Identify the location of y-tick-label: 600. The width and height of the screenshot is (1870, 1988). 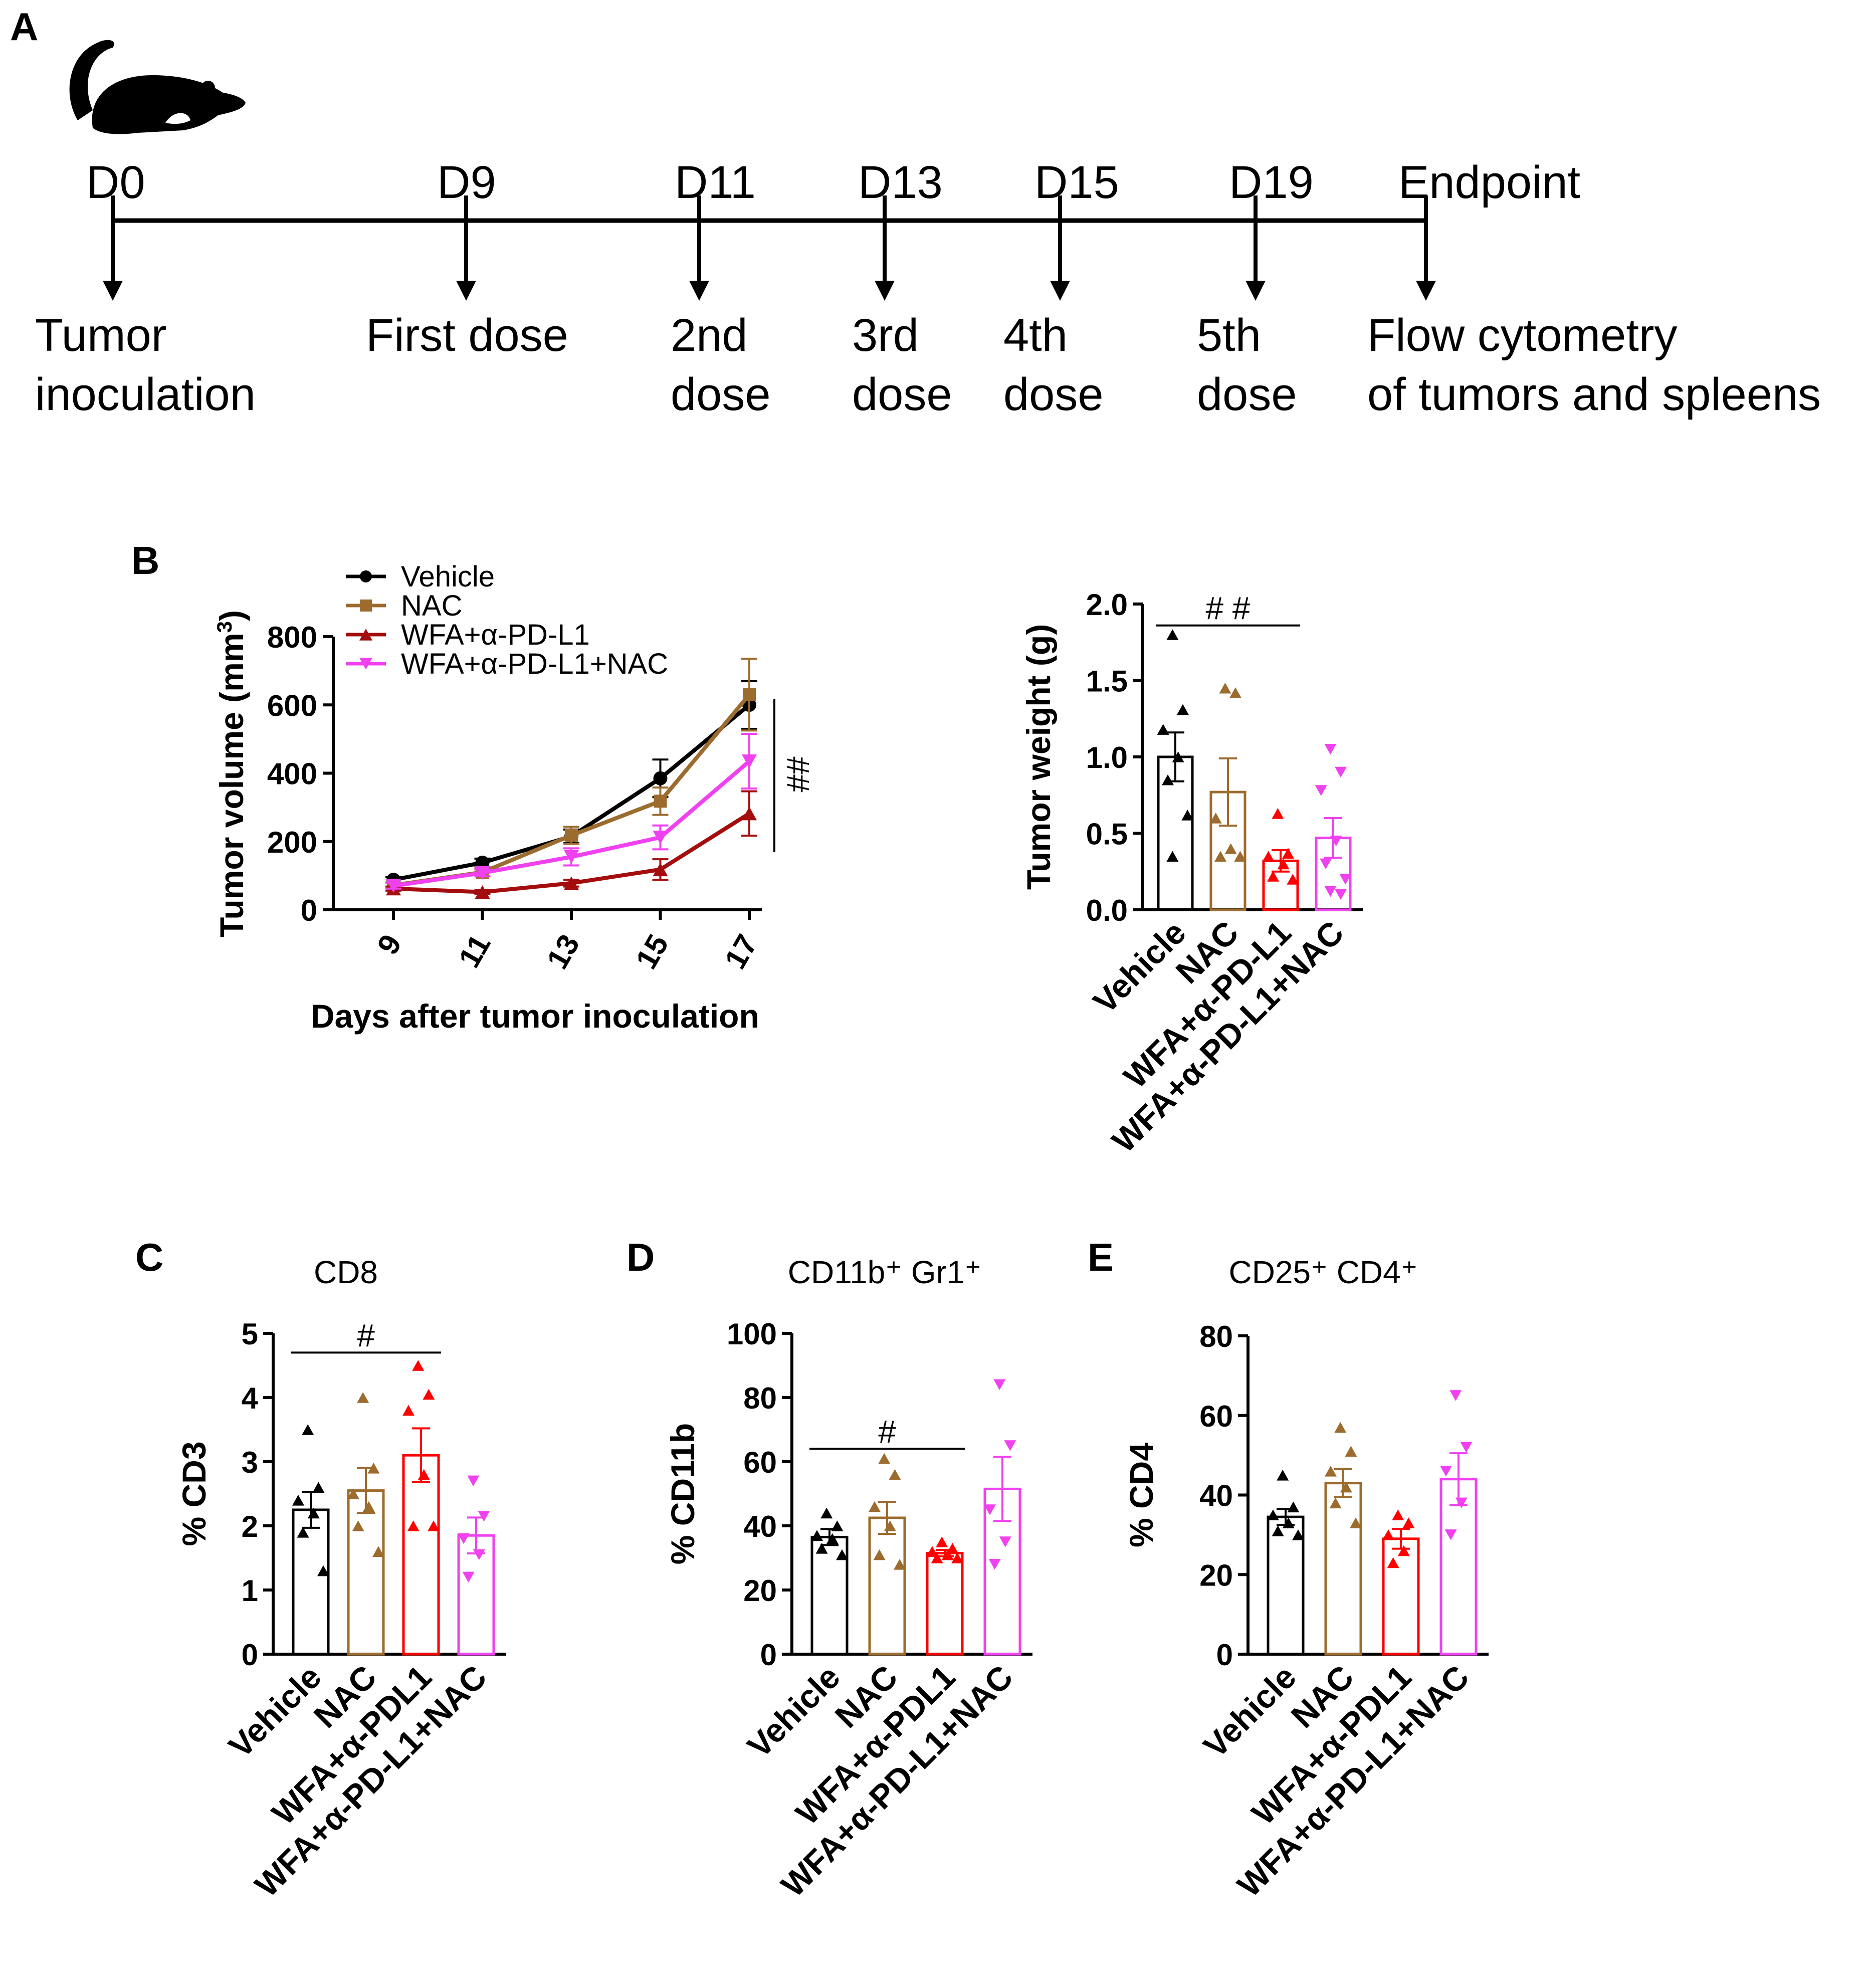
(292, 705).